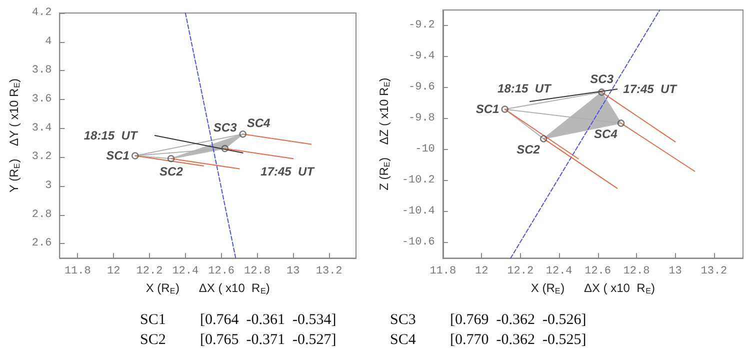 This screenshot has width=749, height=353. What do you see at coordinates (421, 88) in the screenshot?
I see `y-tick-label: -9.6` at bounding box center [421, 88].